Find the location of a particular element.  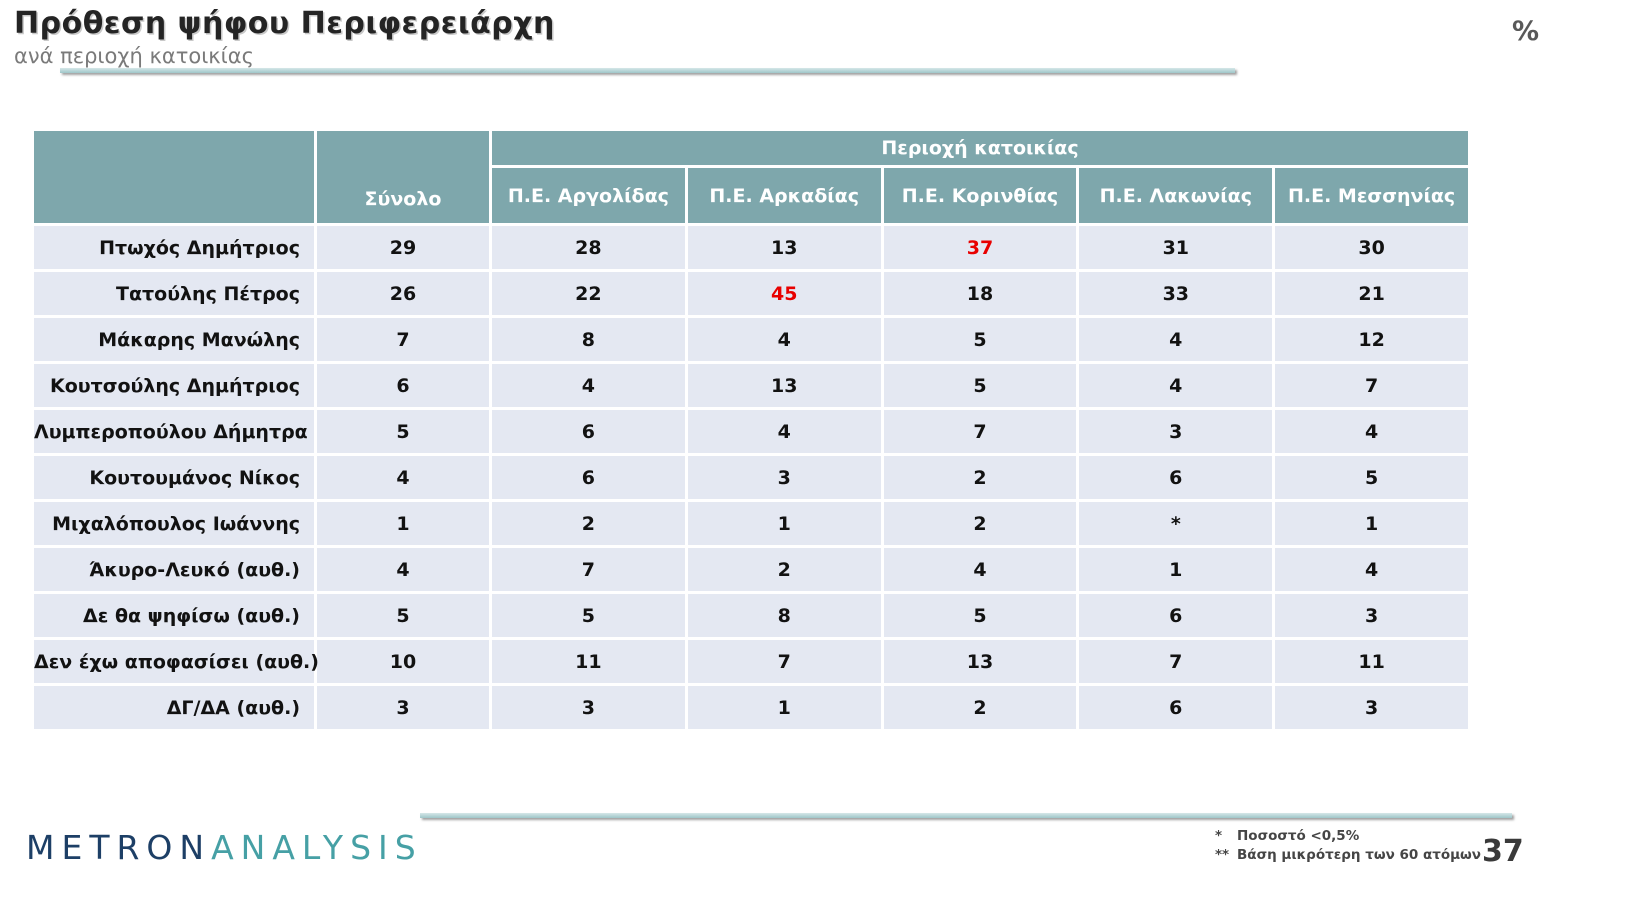

table-row: ΔΓ/ΔΑ (αυθ.) 3 3 1 2 6 3 is located at coordinates (751, 707).